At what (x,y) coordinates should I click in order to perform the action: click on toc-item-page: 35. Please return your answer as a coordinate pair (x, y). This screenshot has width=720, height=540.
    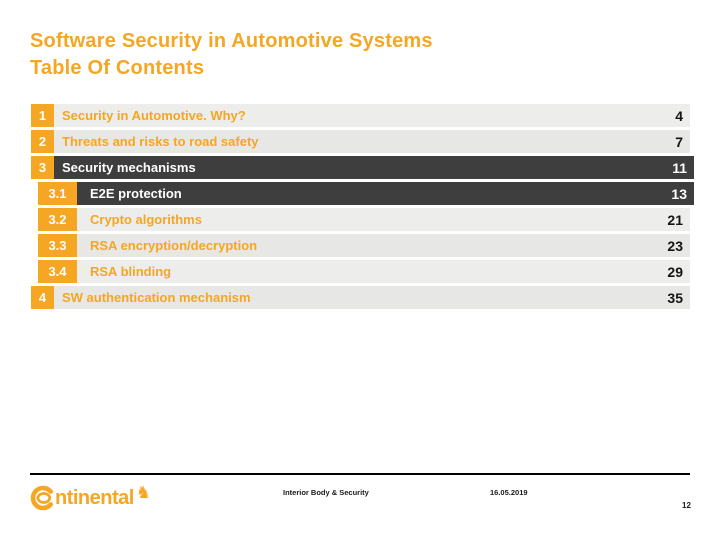
    Looking at the image, I should click on (675, 297).